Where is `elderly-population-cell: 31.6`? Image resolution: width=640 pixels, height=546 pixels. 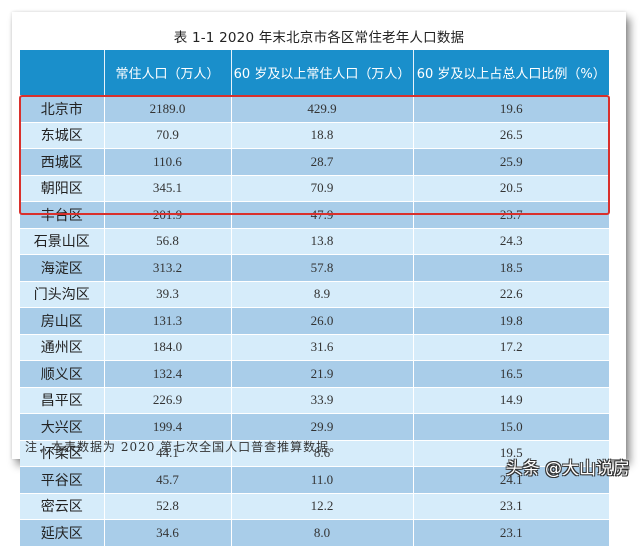
elderly-population-cell: 31.6 is located at coordinates (322, 347).